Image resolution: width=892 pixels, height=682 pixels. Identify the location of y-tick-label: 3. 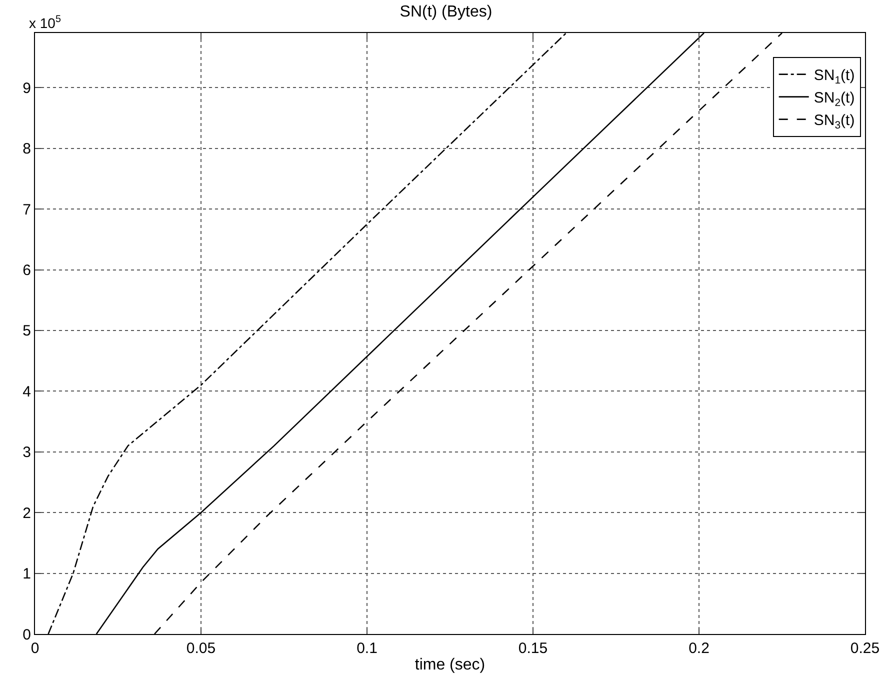
(26, 453).